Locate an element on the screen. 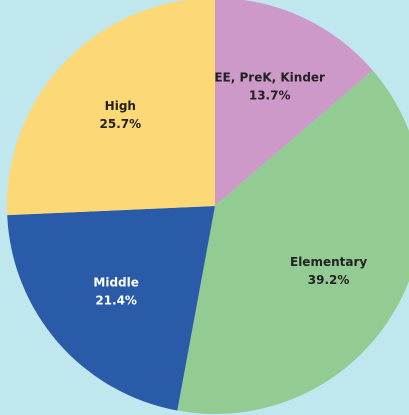  slice-value-label: 25.7% is located at coordinates (121, 124).